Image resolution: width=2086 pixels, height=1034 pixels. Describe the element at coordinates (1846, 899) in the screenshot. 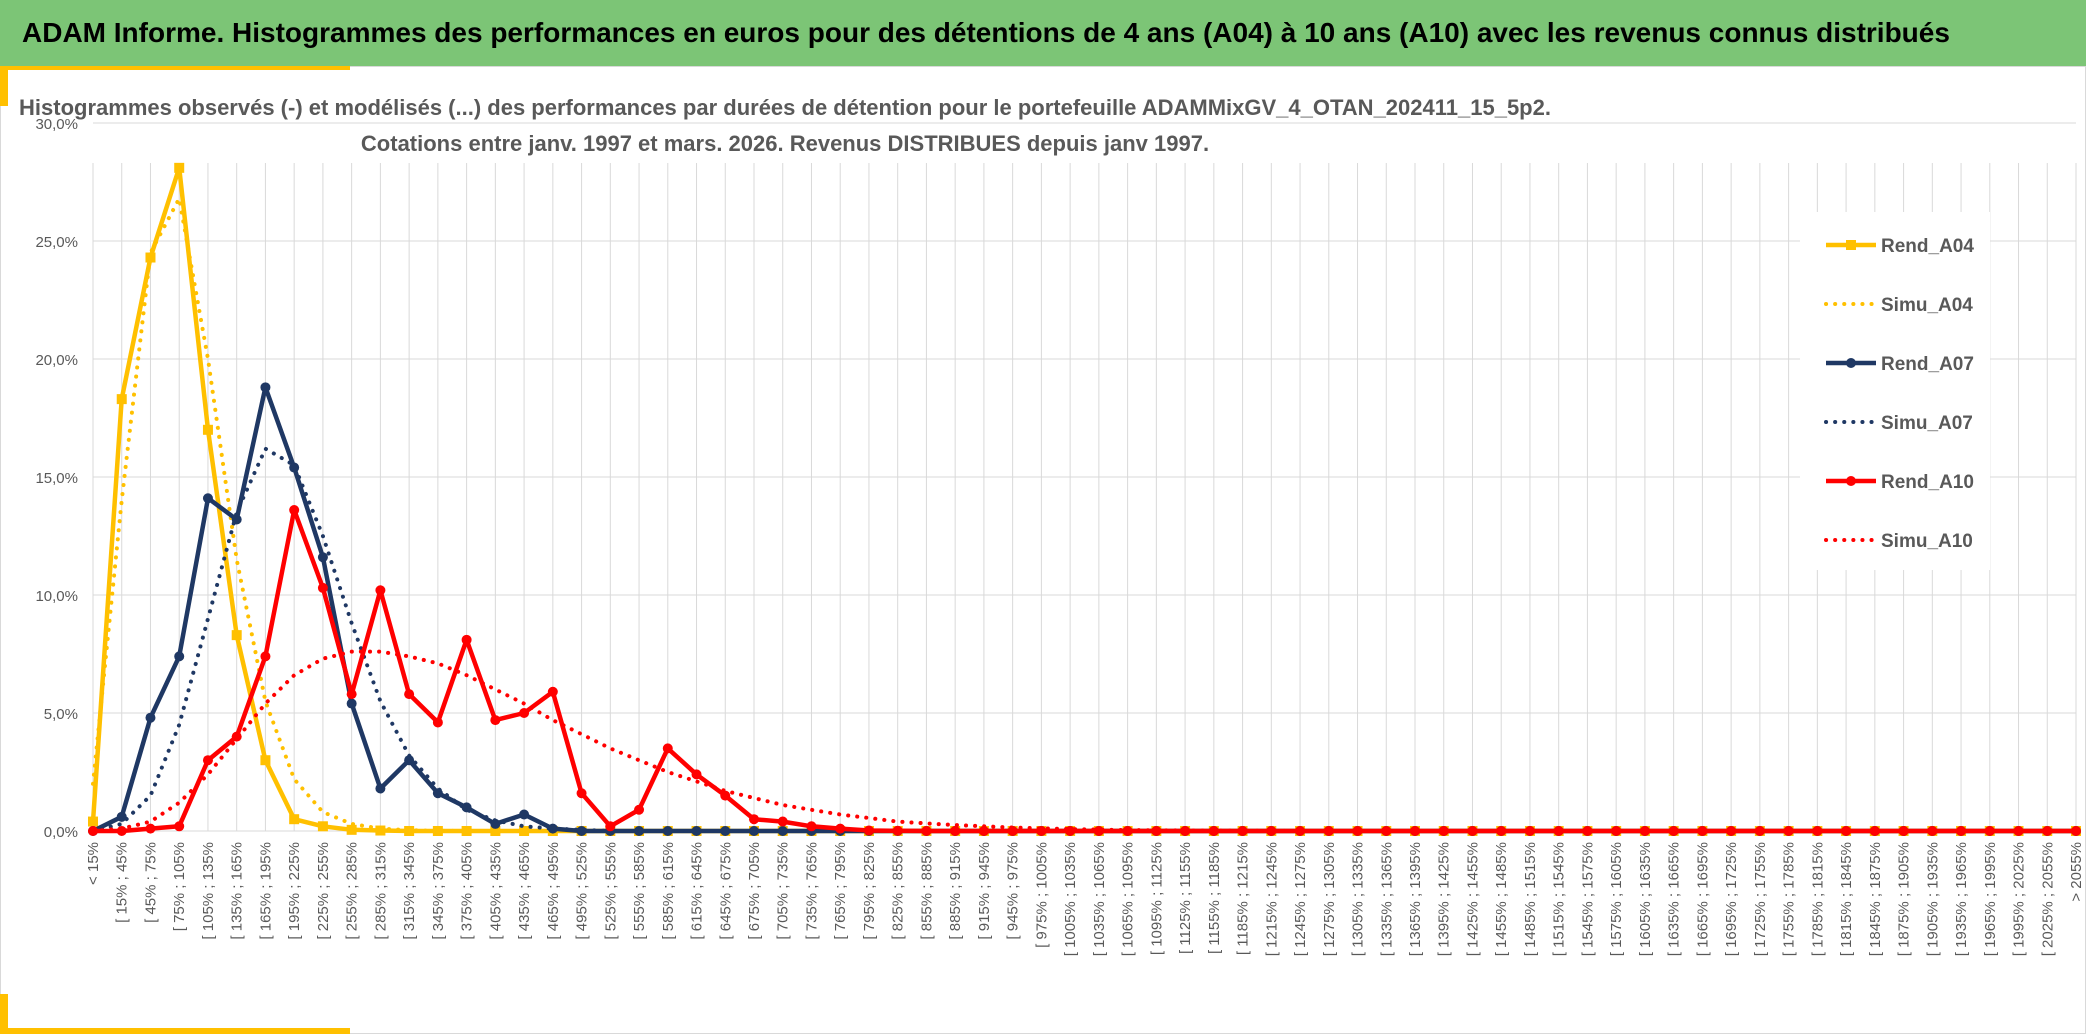

I see `x-tick-label: [ 1815% ; 1845%` at that location.